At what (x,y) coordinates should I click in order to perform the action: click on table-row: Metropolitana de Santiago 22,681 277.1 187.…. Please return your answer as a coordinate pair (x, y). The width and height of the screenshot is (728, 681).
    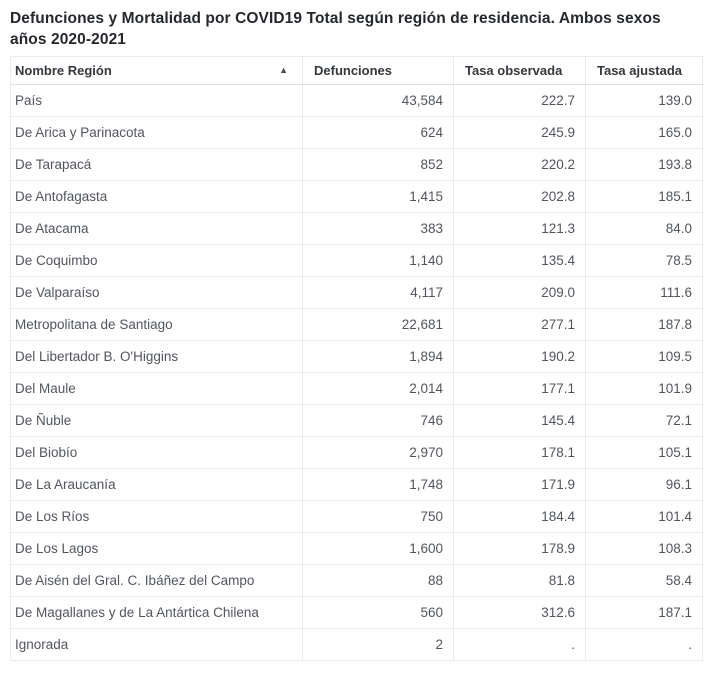
    Looking at the image, I should click on (356, 324).